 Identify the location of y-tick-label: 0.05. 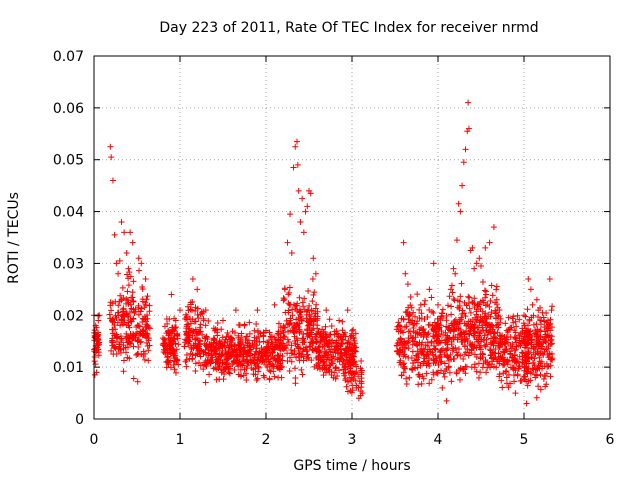
(68, 161).